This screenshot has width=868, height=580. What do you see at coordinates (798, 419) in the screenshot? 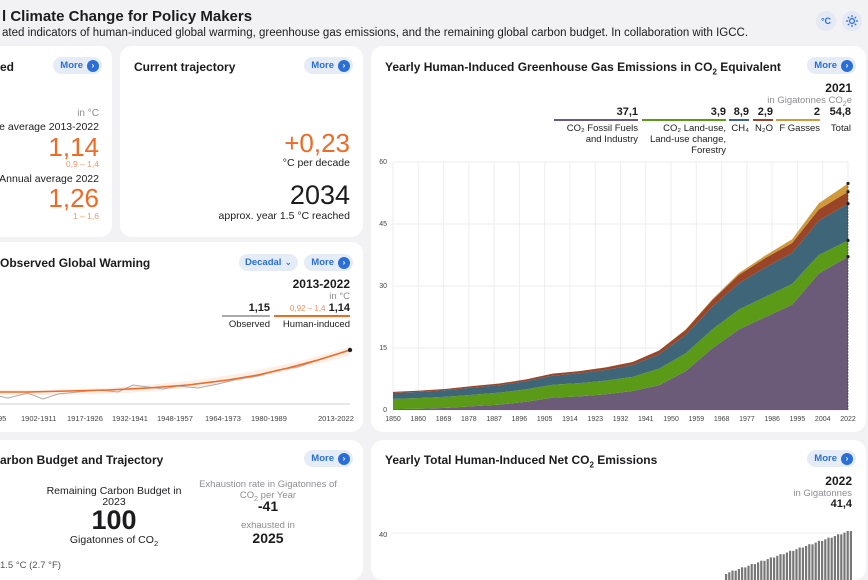
I see `x-tick: 1995` at bounding box center [798, 419].